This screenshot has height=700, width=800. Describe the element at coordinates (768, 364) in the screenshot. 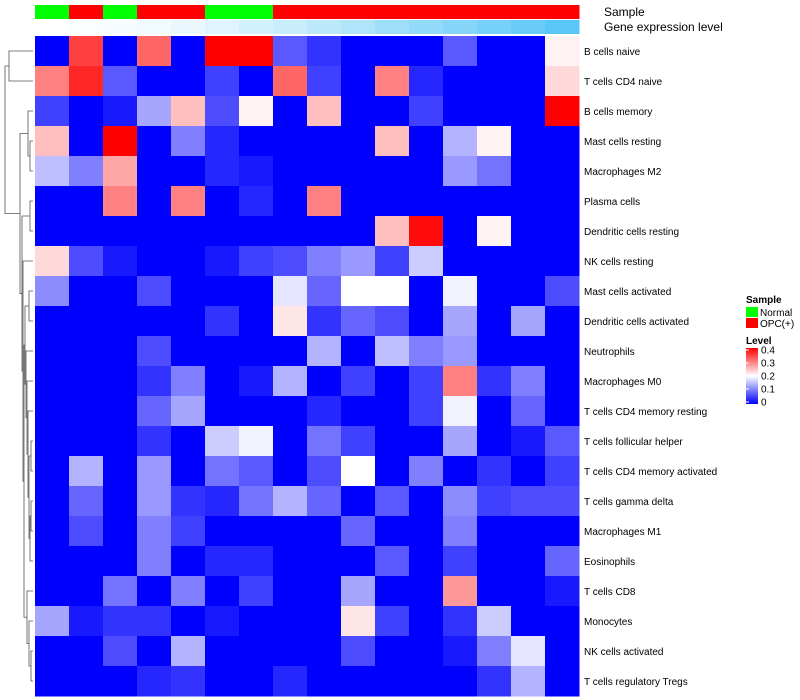

I see `level-legend-tick-label: 0.3` at that location.